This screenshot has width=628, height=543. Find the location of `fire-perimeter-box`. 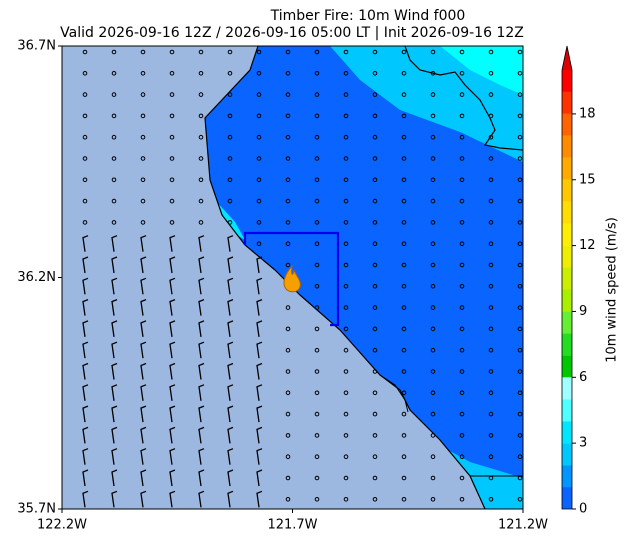

fire-perimeter-box is located at coordinates (291, 279).